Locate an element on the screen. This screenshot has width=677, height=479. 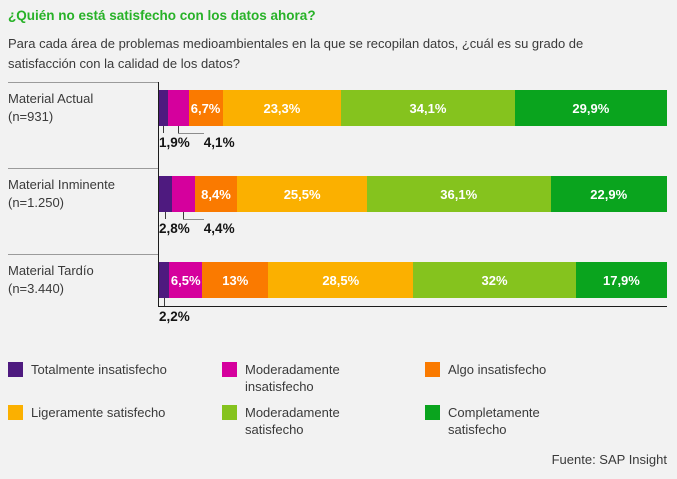
legend-item: Moderadamente satisfecho is located at coordinates (323, 421).